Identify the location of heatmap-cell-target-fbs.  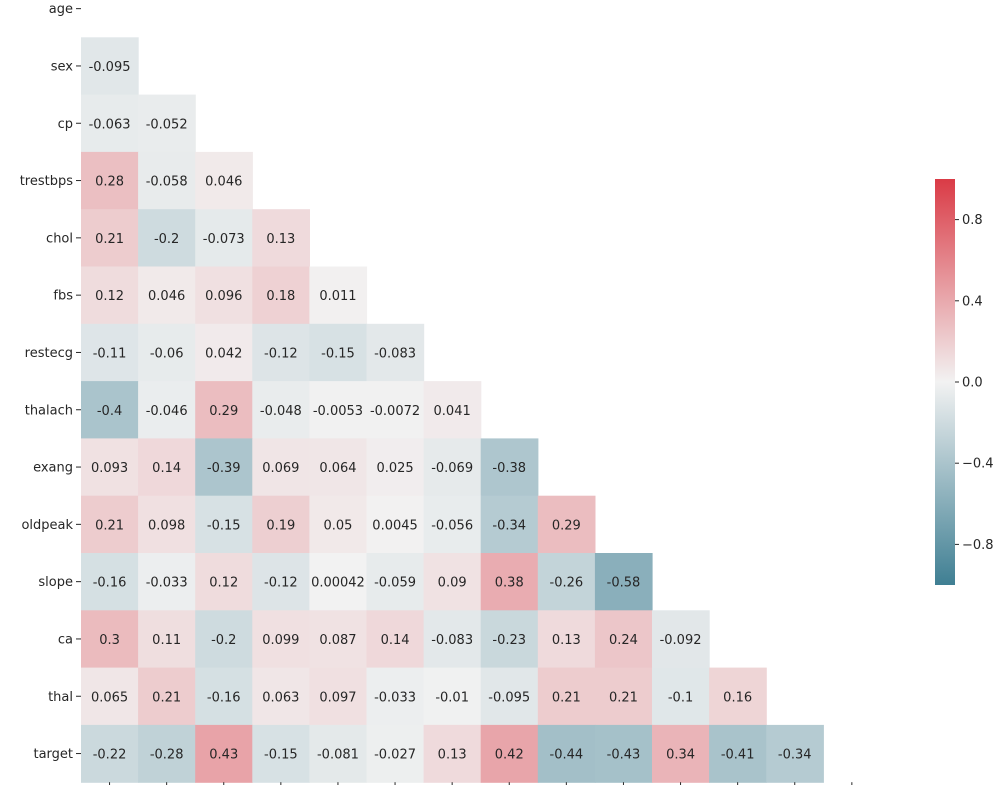
(395, 753).